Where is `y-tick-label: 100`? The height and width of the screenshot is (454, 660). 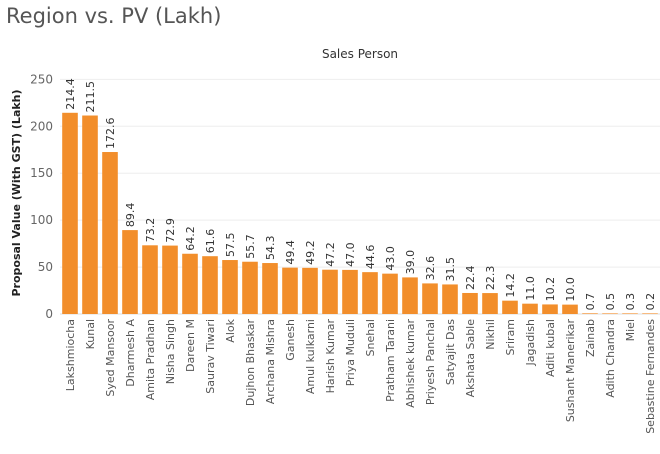
y-tick-label: 100 is located at coordinates (41, 220).